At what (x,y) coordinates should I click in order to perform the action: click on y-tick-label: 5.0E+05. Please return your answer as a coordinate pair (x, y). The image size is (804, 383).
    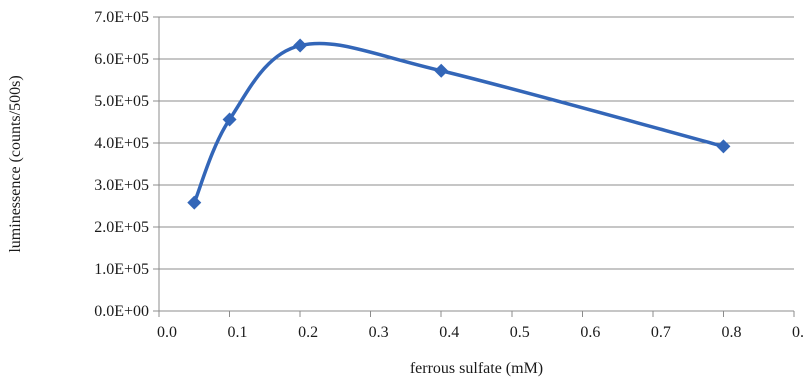
    Looking at the image, I should click on (121, 101).